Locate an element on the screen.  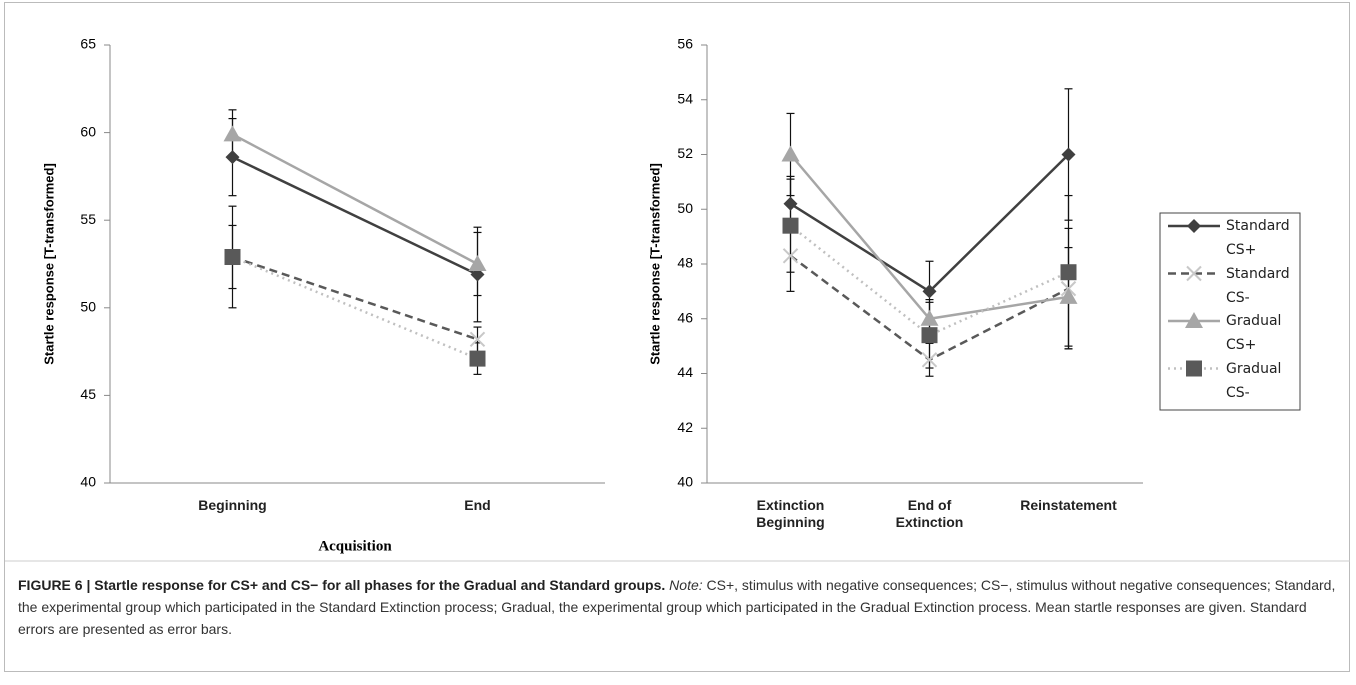
legend-label: Standard CS- is located at coordinates (1258, 285).